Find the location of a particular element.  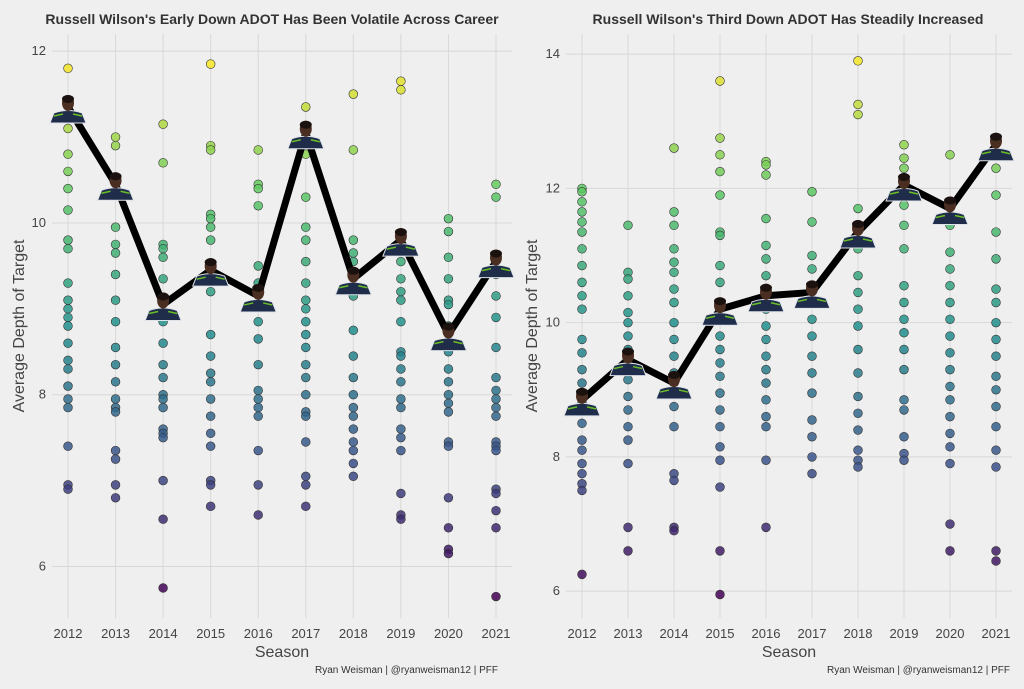

x-tick-label: 2018 is located at coordinates (858, 633).